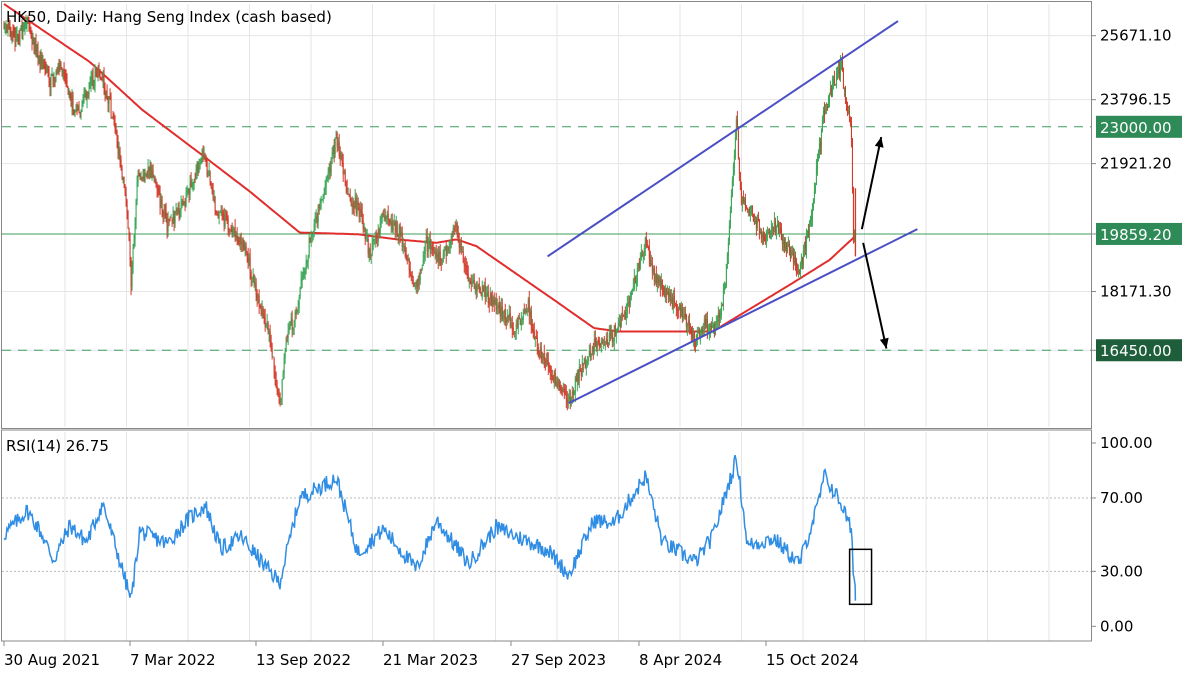 This screenshot has width=1200, height=679. What do you see at coordinates (812, 660) in the screenshot?
I see `x-tick-label: 15 Oct 2024` at bounding box center [812, 660].